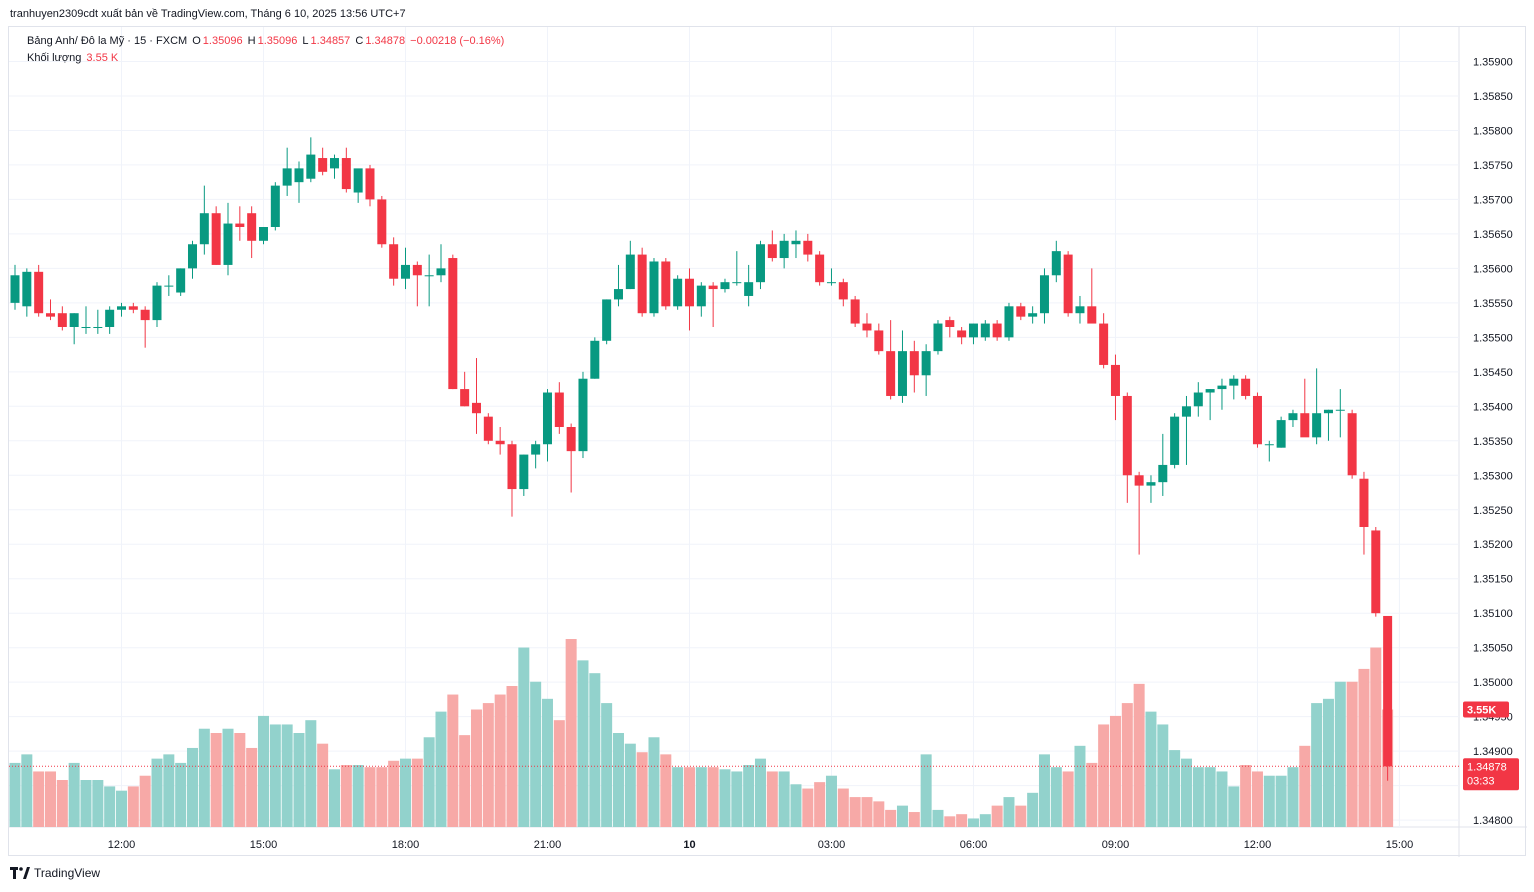 This screenshot has width=1534, height=892. I want to click on y-tick-label: 1.35100, so click(1493, 614).